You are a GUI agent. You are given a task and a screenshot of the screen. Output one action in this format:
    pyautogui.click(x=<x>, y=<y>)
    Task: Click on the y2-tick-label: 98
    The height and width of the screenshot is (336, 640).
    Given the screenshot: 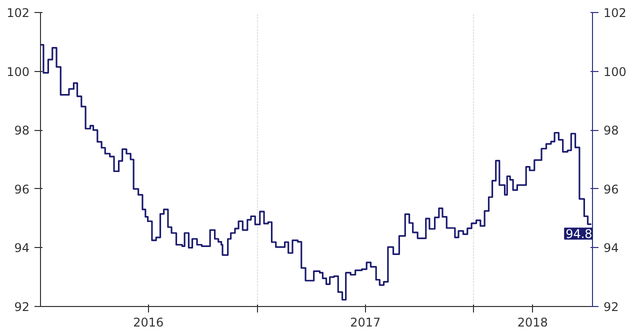 What is the action you would take?
    pyautogui.click(x=611, y=131)
    